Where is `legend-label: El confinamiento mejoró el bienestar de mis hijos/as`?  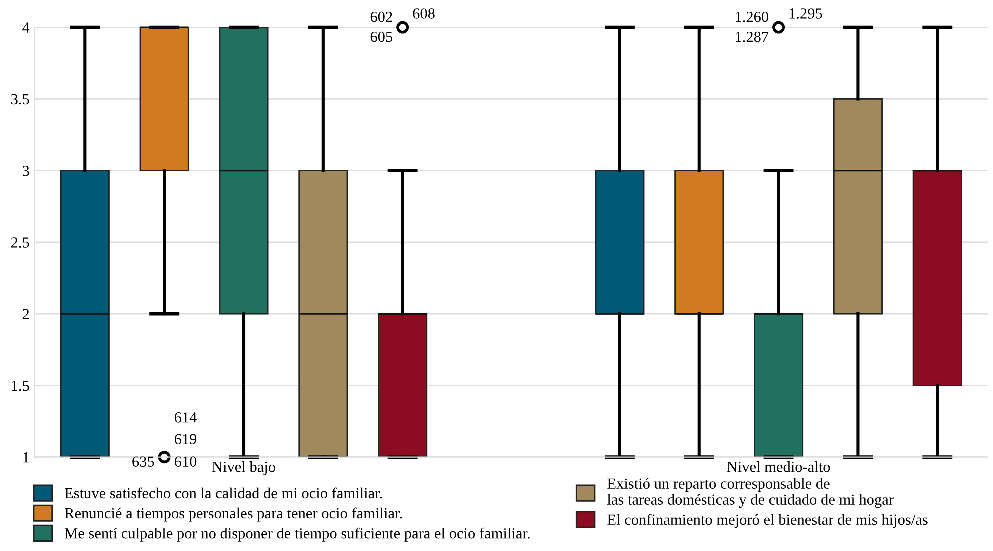
legend-label: El confinamiento mejoró el bienestar de mis hijos/as is located at coordinates (768, 521).